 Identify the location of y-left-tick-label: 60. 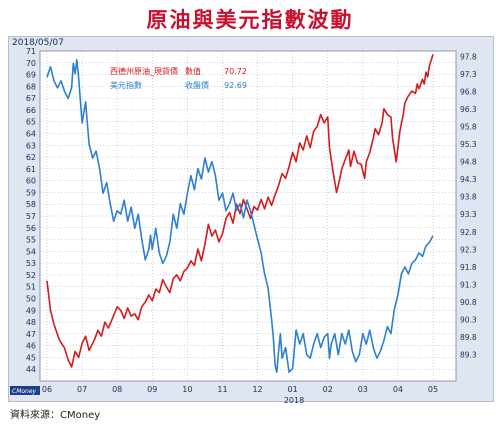
(31, 181).